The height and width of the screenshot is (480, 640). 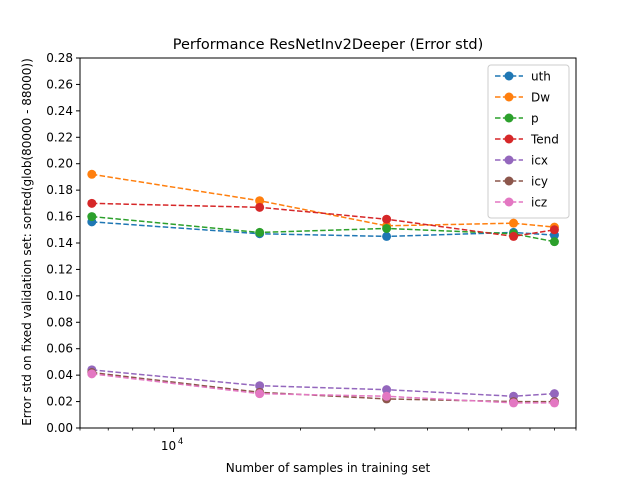 What do you see at coordinates (59, 84) in the screenshot?
I see `y-tick-label: 0.26` at bounding box center [59, 84].